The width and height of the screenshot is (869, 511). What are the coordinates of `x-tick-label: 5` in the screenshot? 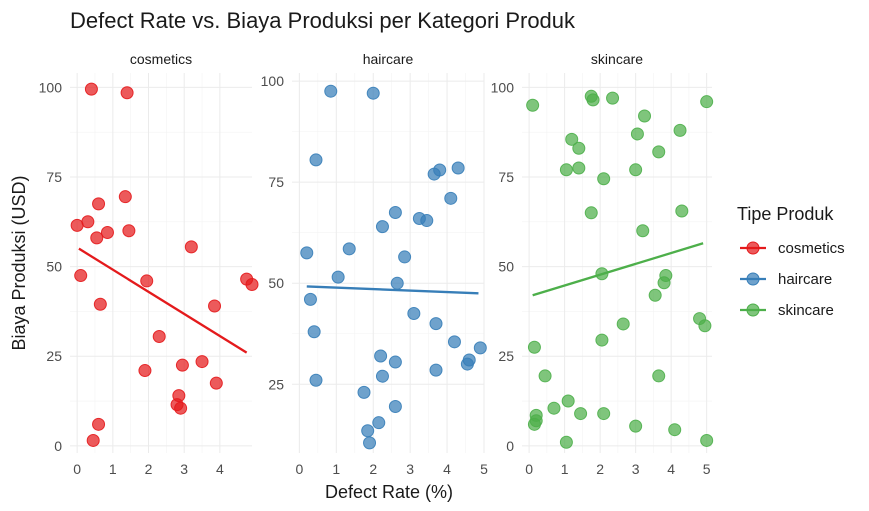 It's located at (707, 469).